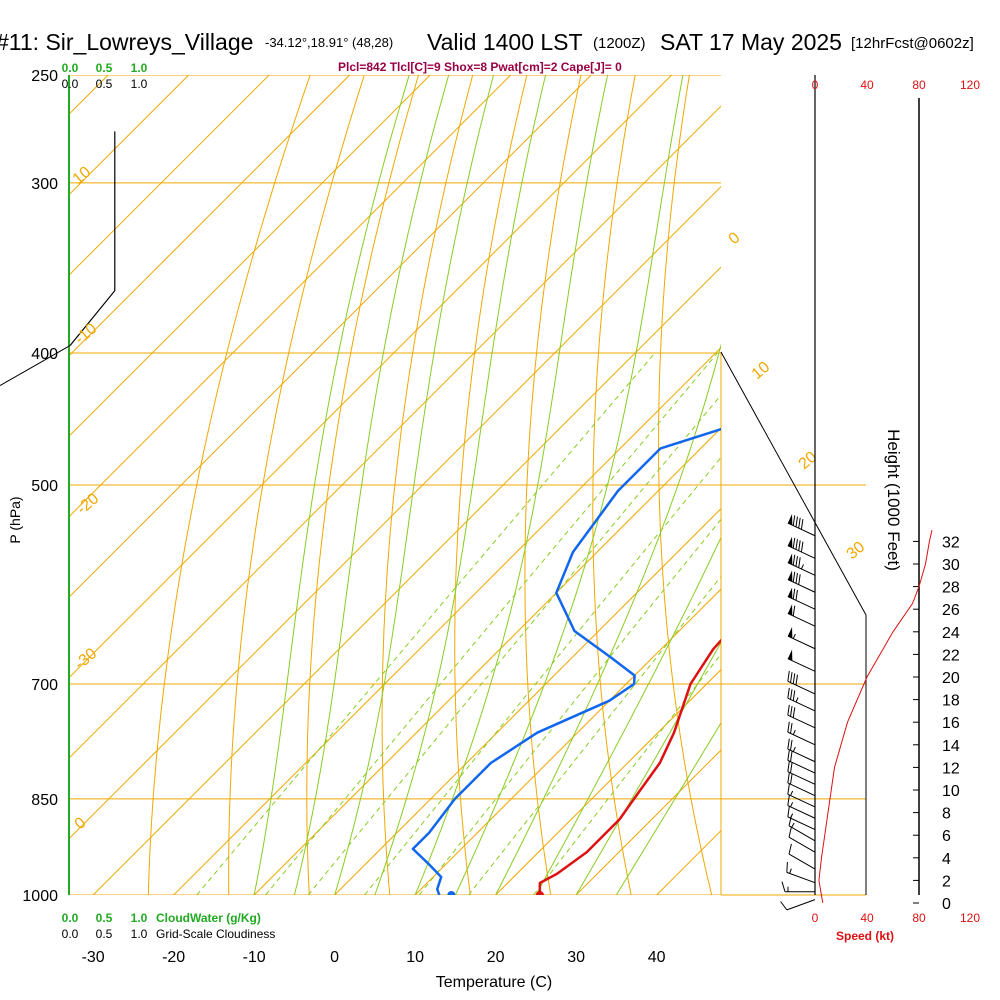 Image resolution: width=1000 pixels, height=1000 pixels. What do you see at coordinates (139, 68) in the screenshot?
I see `cloud-water-tick-top: 1.0` at bounding box center [139, 68].